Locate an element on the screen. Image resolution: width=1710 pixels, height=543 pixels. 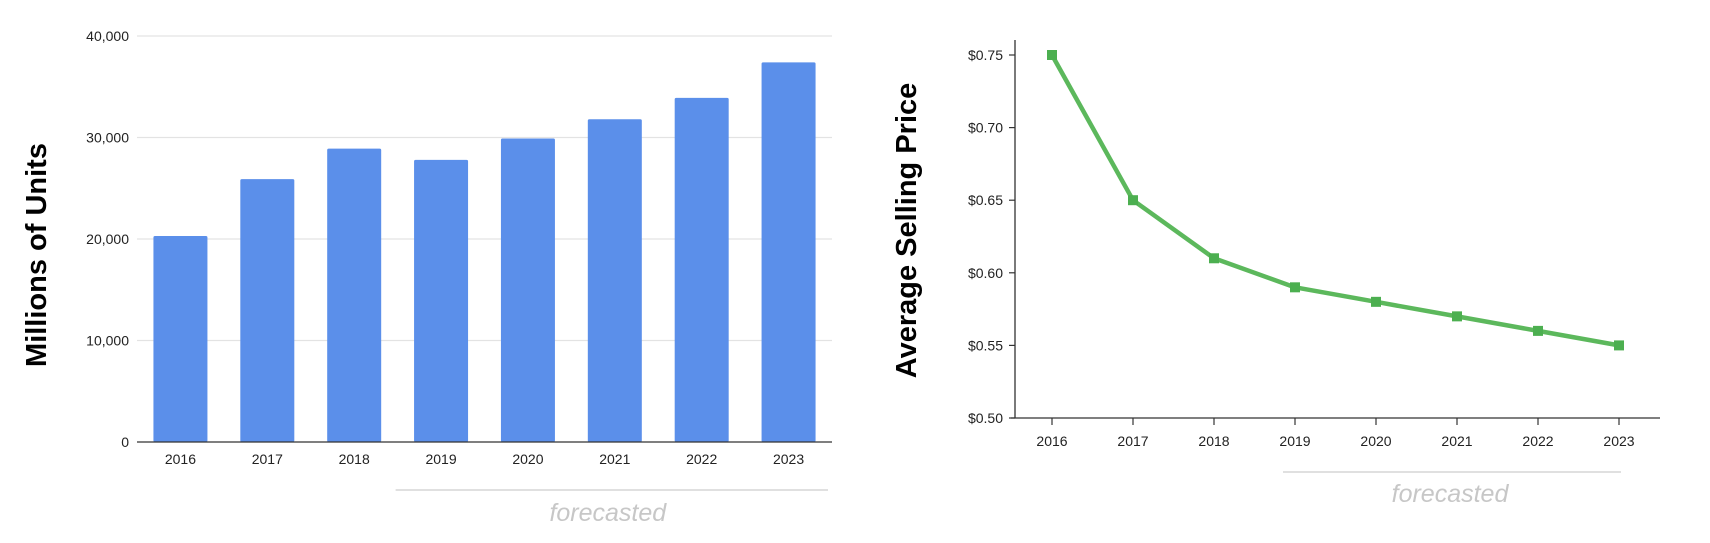
bar-2019 is located at coordinates (441, 300).